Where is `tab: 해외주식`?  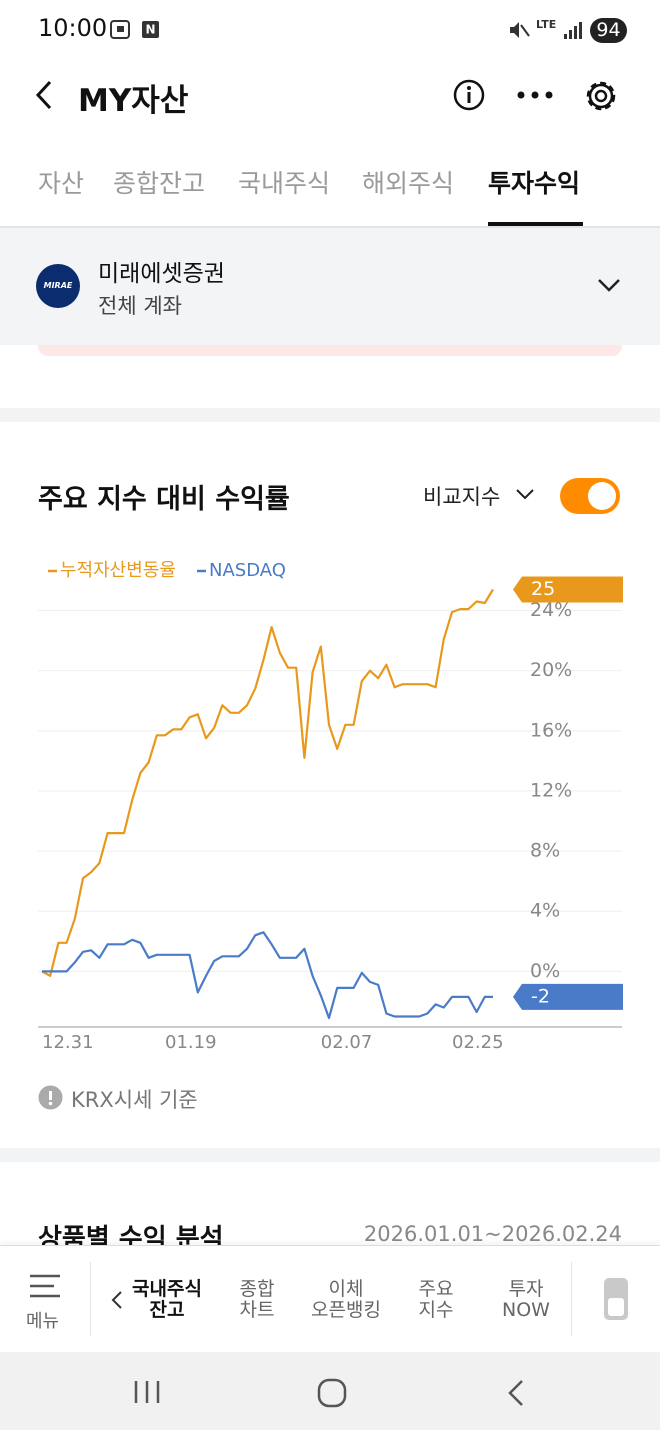
tab: 해외주식 is located at coordinates (408, 183).